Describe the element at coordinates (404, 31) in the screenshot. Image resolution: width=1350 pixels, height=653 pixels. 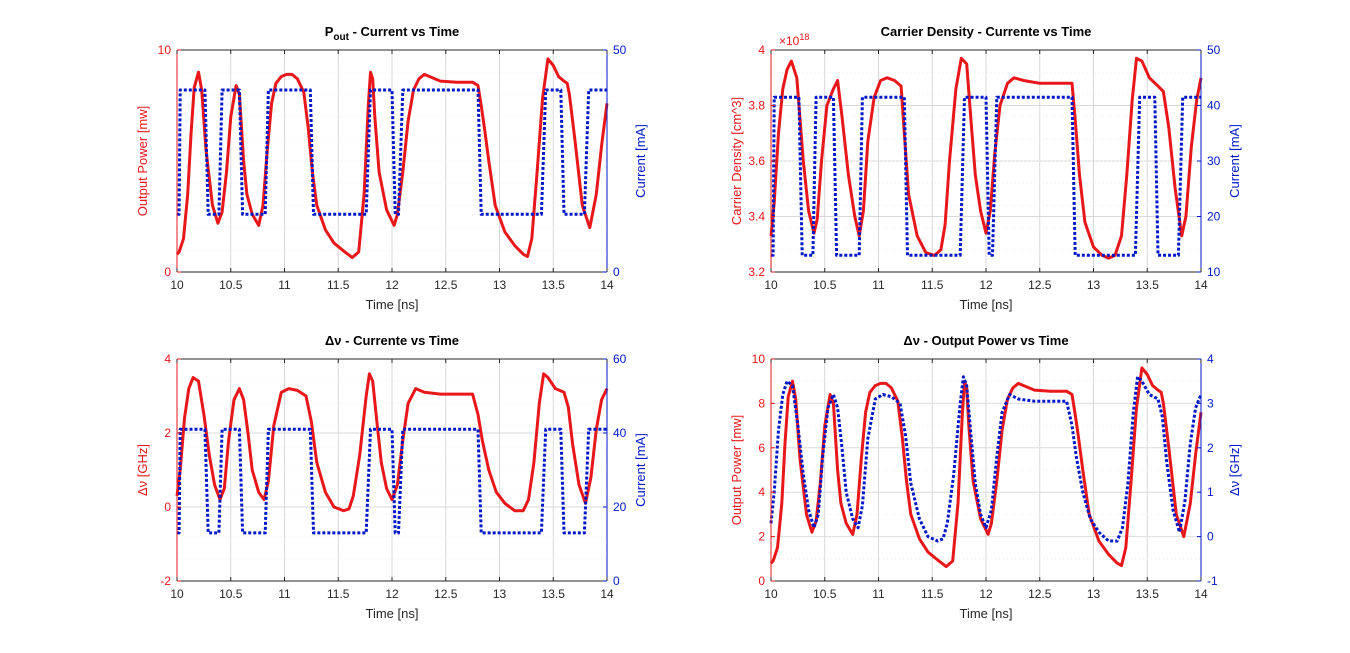
I see `chart-title-rest: - Current vs Time` at that location.